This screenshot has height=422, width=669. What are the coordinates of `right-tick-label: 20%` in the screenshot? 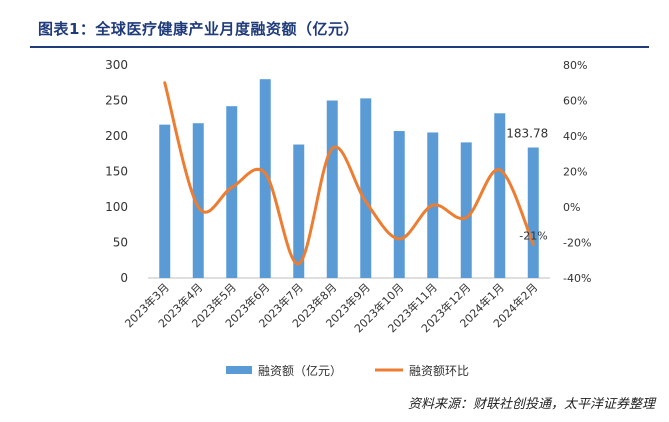 It's located at (575, 172).